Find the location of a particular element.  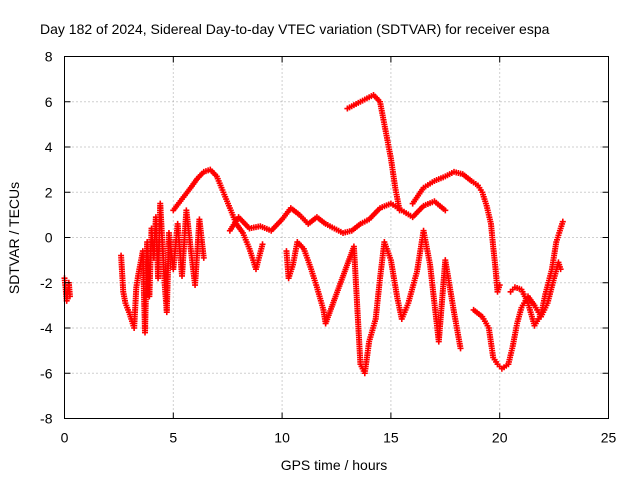

x-tick-label: 0 is located at coordinates (65, 438).